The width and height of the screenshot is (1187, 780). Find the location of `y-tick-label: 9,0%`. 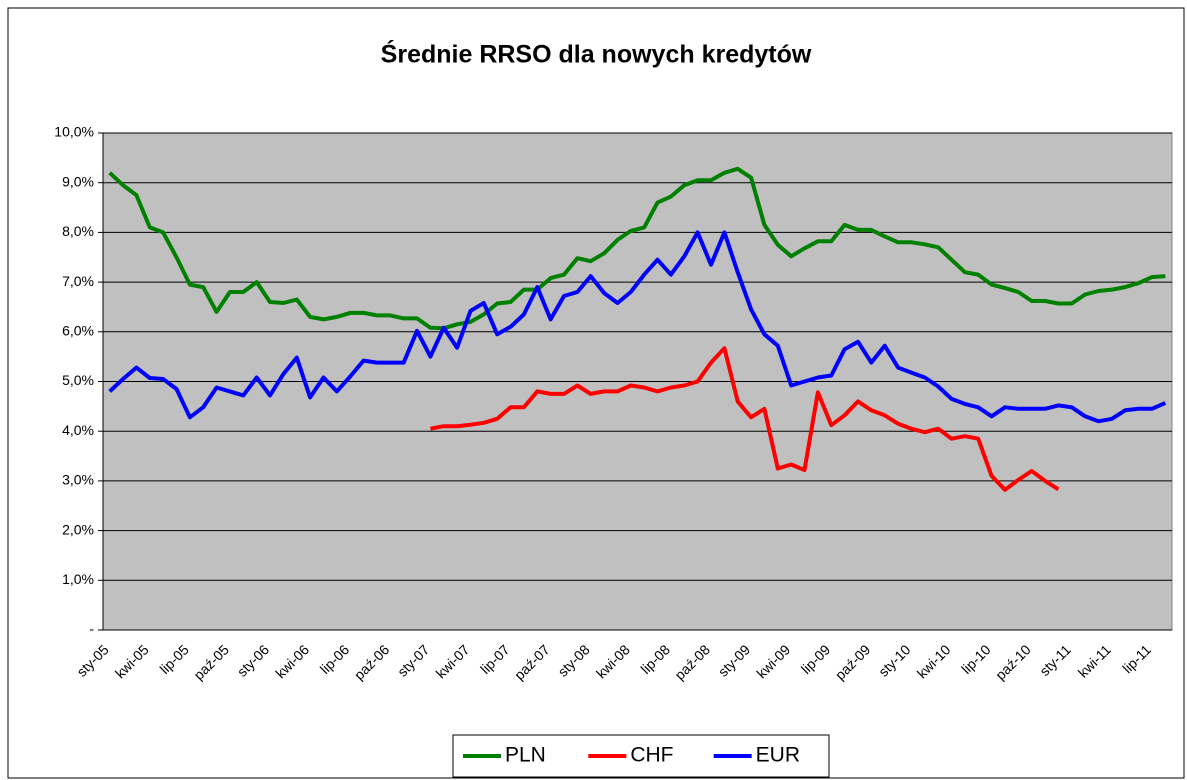

y-tick-label: 9,0% is located at coordinates (78, 181).